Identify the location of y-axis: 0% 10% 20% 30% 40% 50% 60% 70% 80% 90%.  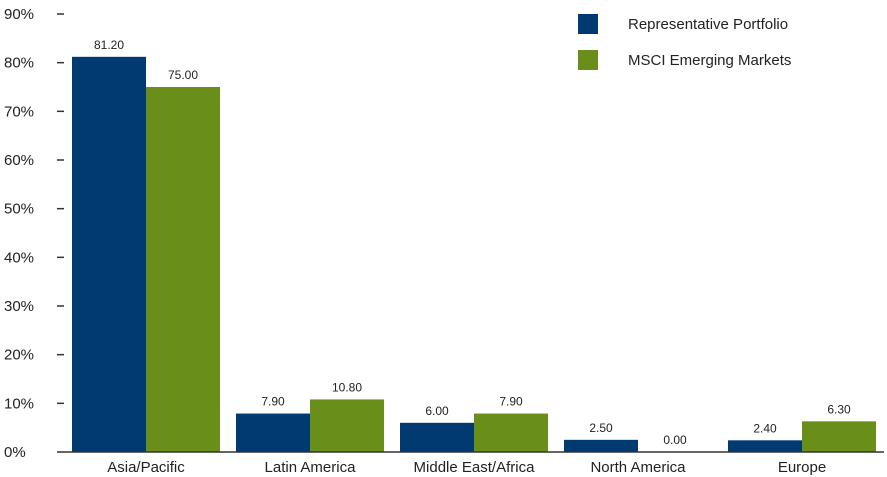
(34, 233).